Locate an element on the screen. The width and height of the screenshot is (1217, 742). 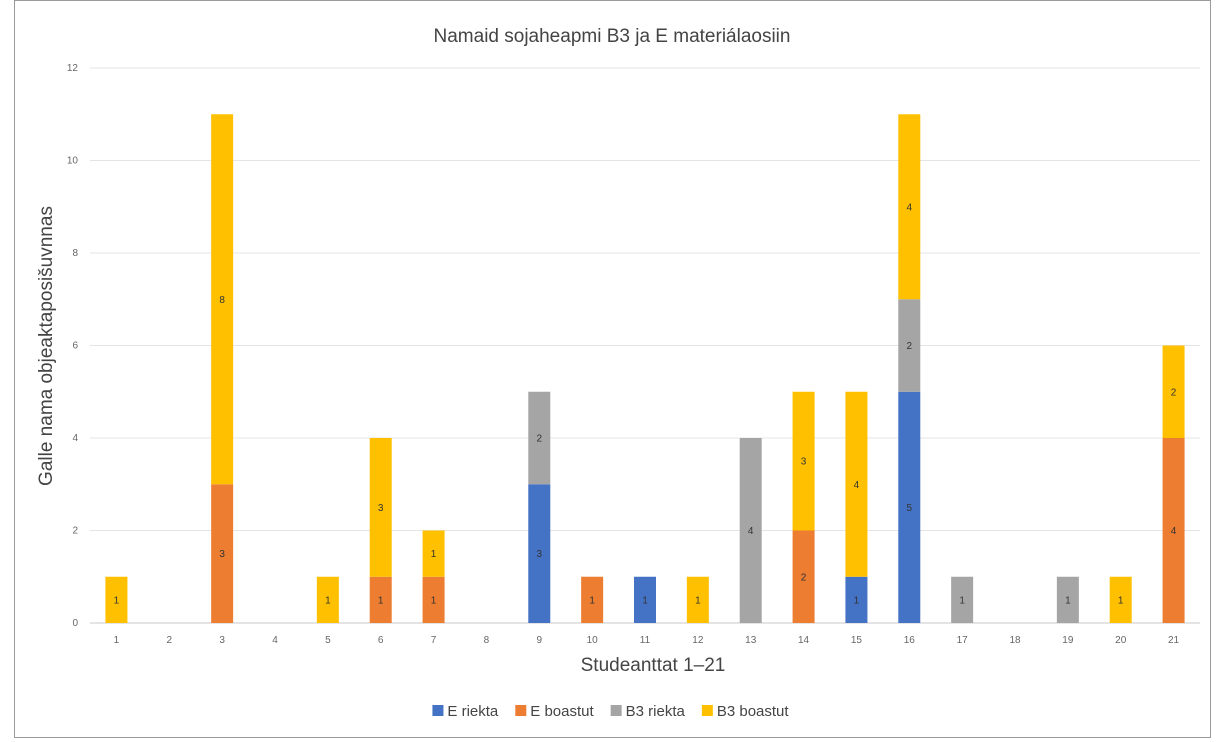
legend: E riekta E boastut B3 riekta B3 boastut is located at coordinates (610, 711).